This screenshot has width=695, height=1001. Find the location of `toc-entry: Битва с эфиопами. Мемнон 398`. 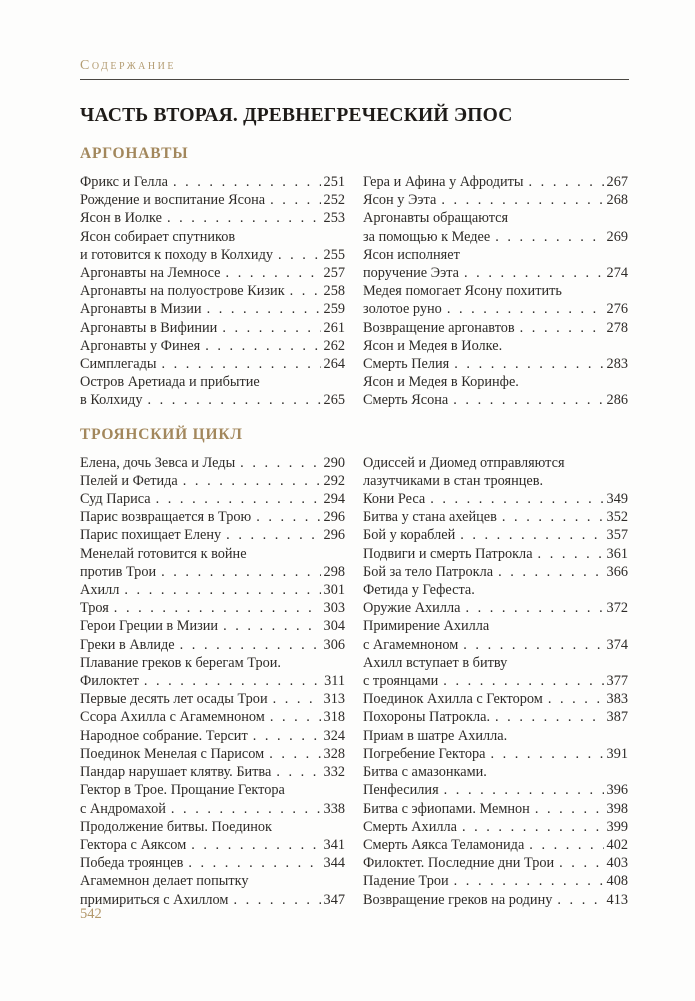

toc-entry: Битва с эфиопами. Мемнон 398 is located at coordinates (495, 809).